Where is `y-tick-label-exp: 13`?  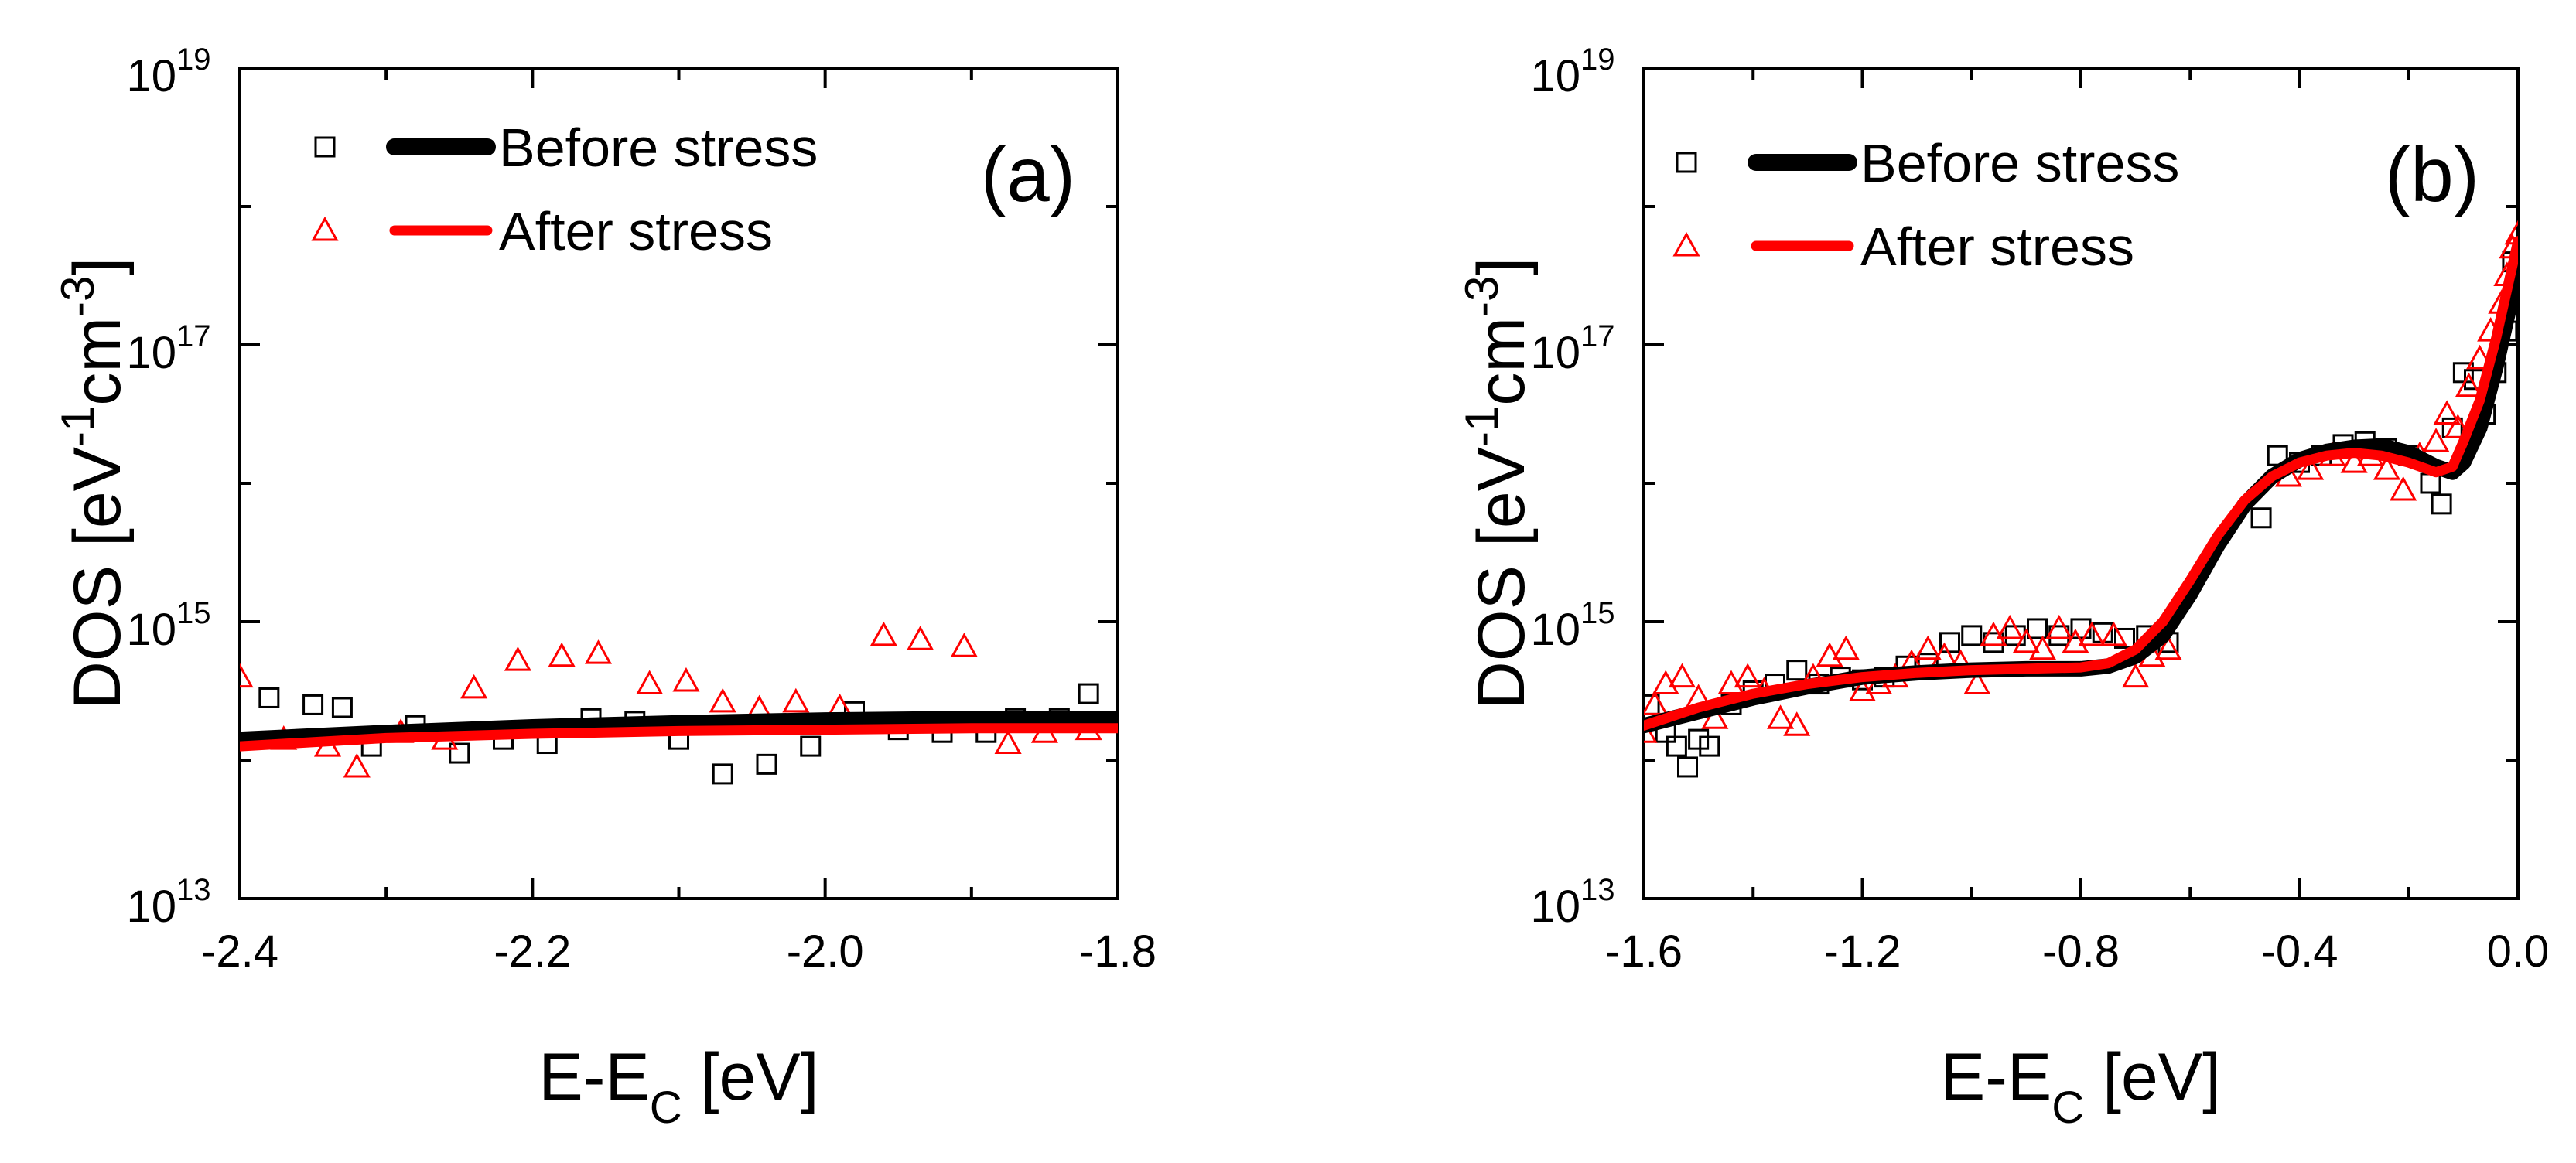 y-tick-label-exp: 13 is located at coordinates (193, 890).